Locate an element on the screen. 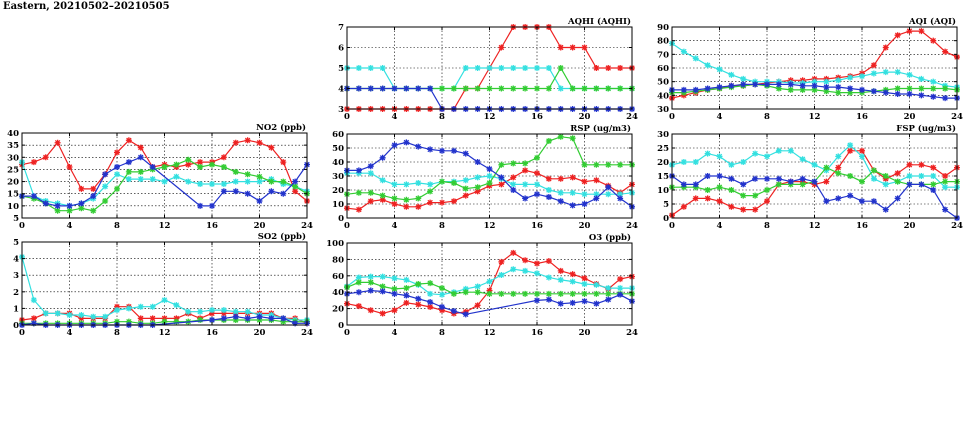 The image size is (975, 447). y-tick-label: 2 is located at coordinates (16, 293).